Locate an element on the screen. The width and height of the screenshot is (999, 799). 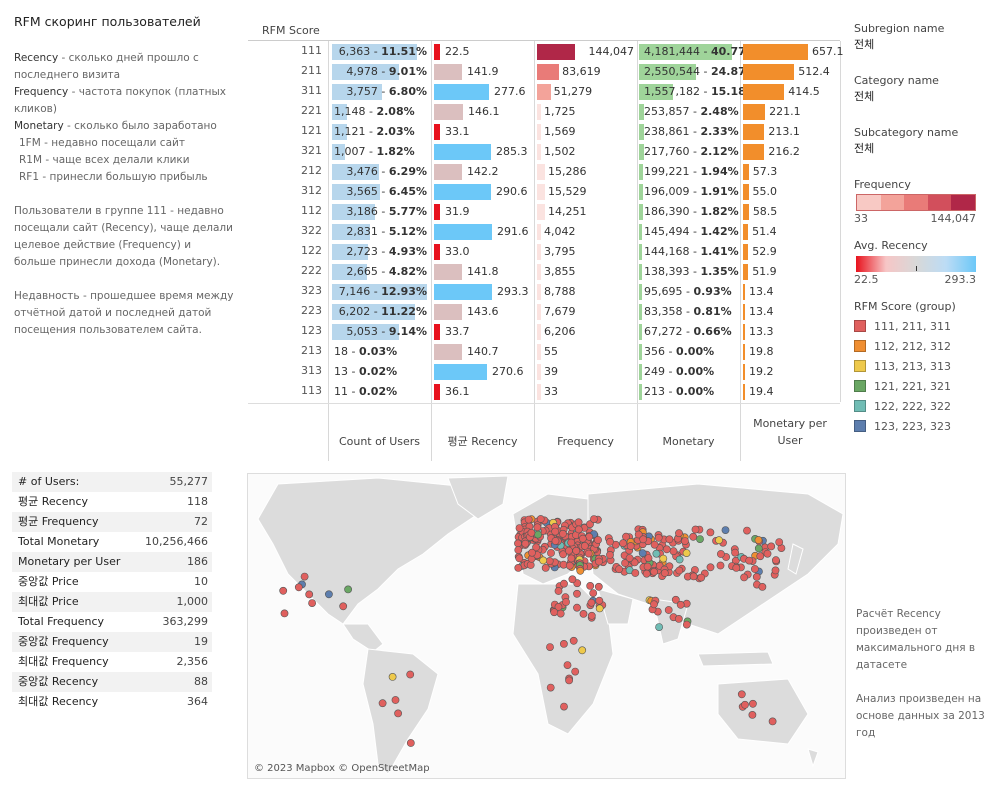
row-score-label: 113 is located at coordinates (311, 390).